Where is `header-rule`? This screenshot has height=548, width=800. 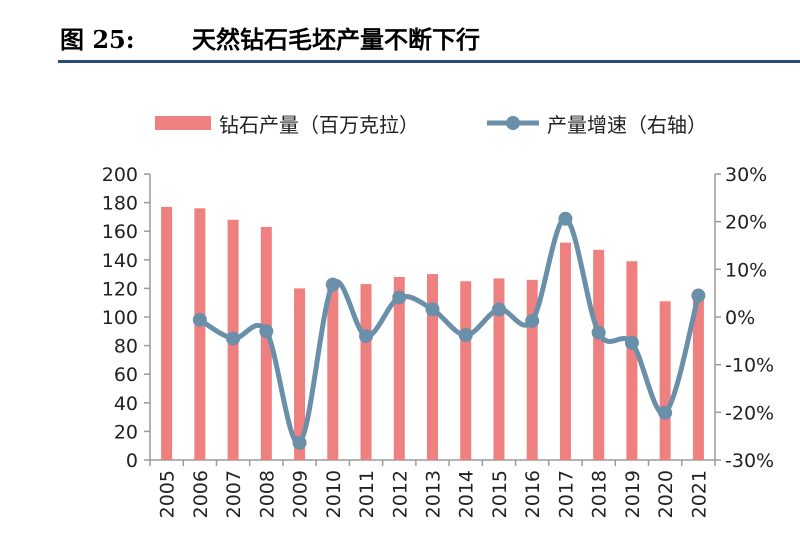 header-rule is located at coordinates (429, 61).